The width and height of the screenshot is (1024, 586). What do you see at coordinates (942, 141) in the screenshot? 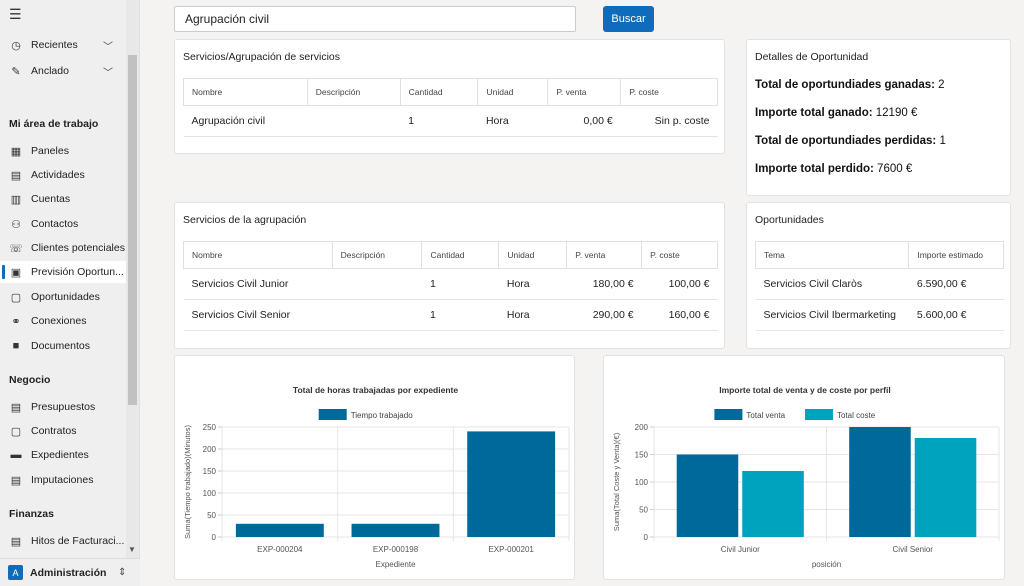
I see `lost-count-value: 1` at bounding box center [942, 141].